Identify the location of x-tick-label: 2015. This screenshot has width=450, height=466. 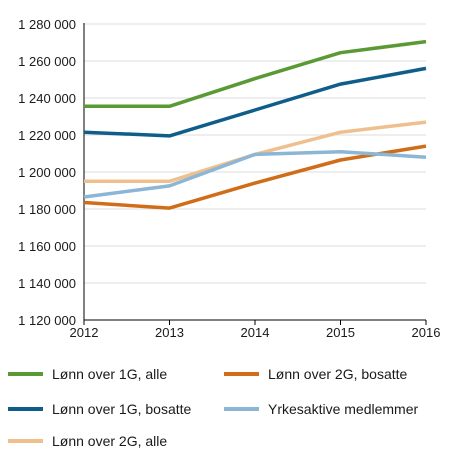
(340, 332).